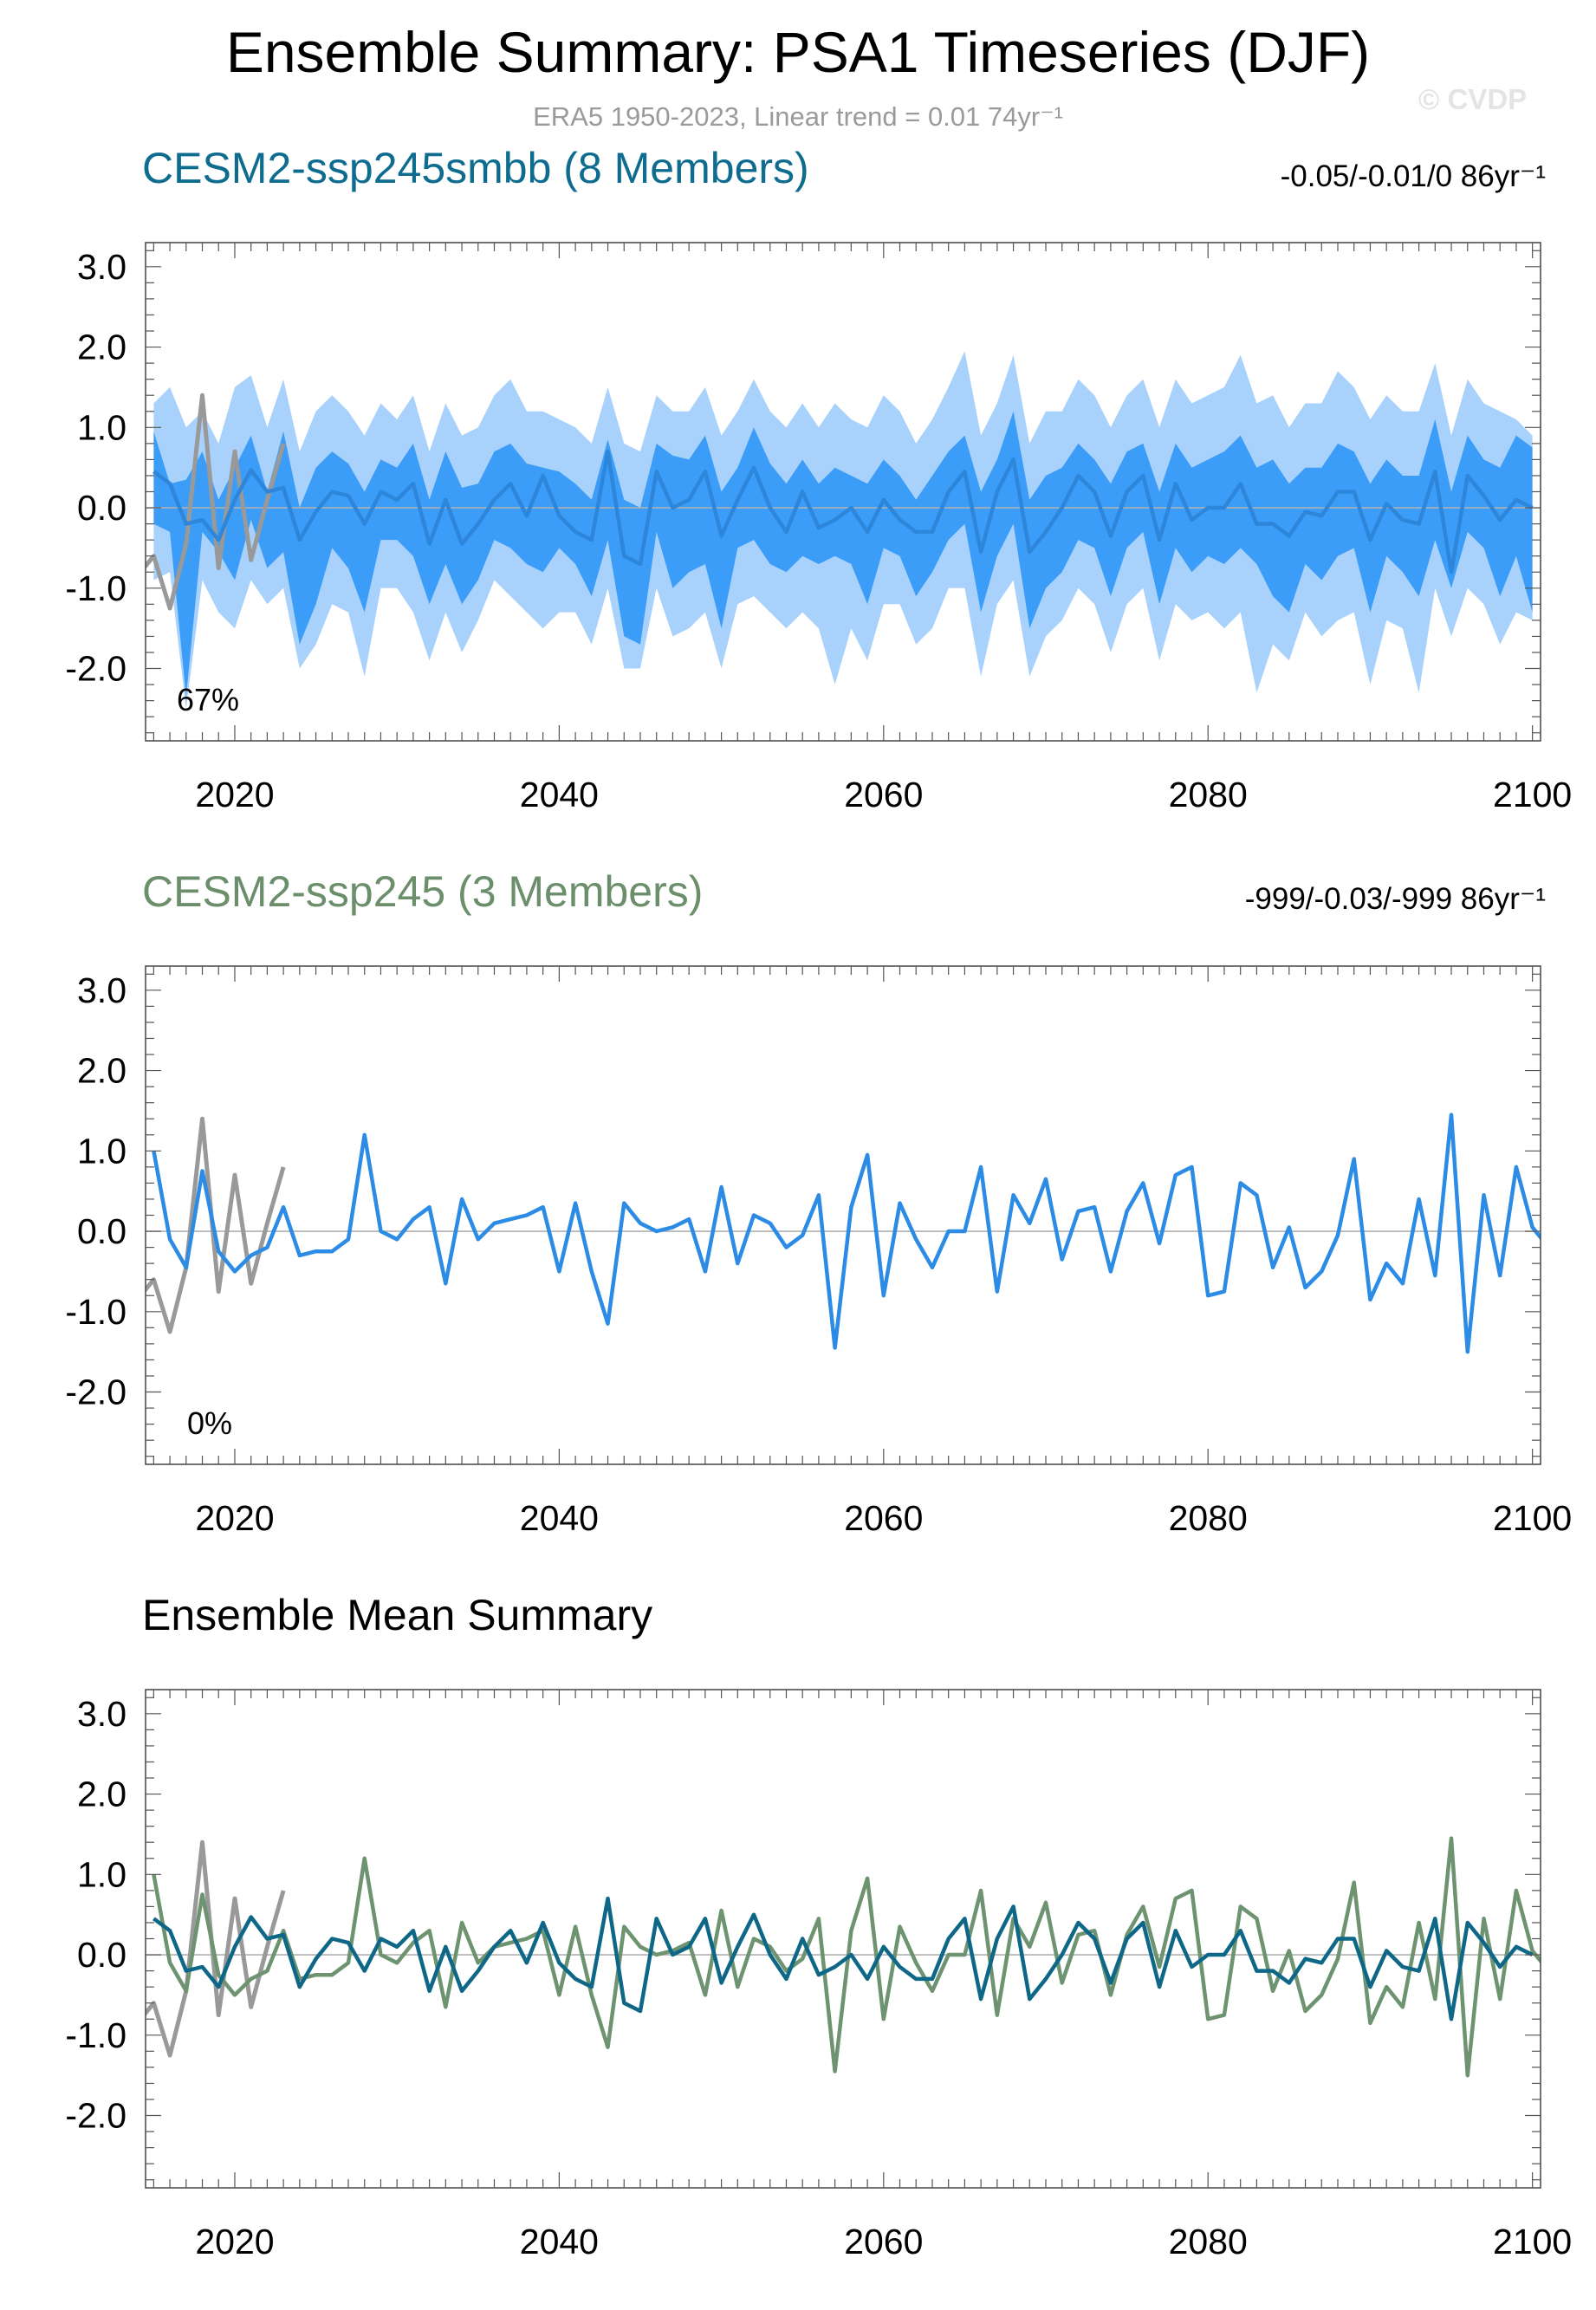  I want to click on obs-series-line, so click(216, 502).